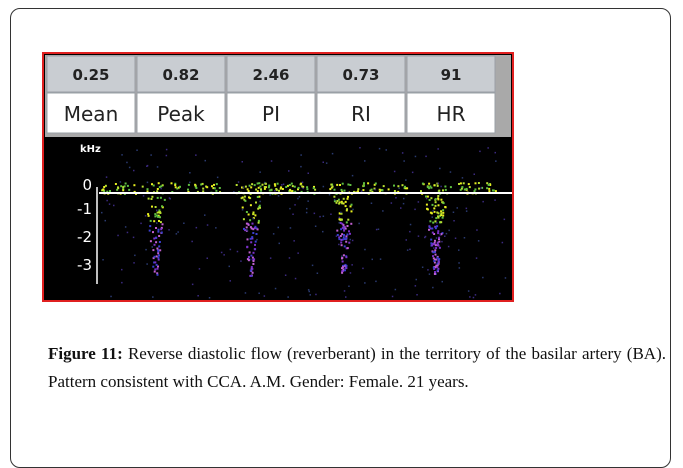 The image size is (683, 468). What do you see at coordinates (451, 113) in the screenshot?
I see `label-cell` at bounding box center [451, 113].